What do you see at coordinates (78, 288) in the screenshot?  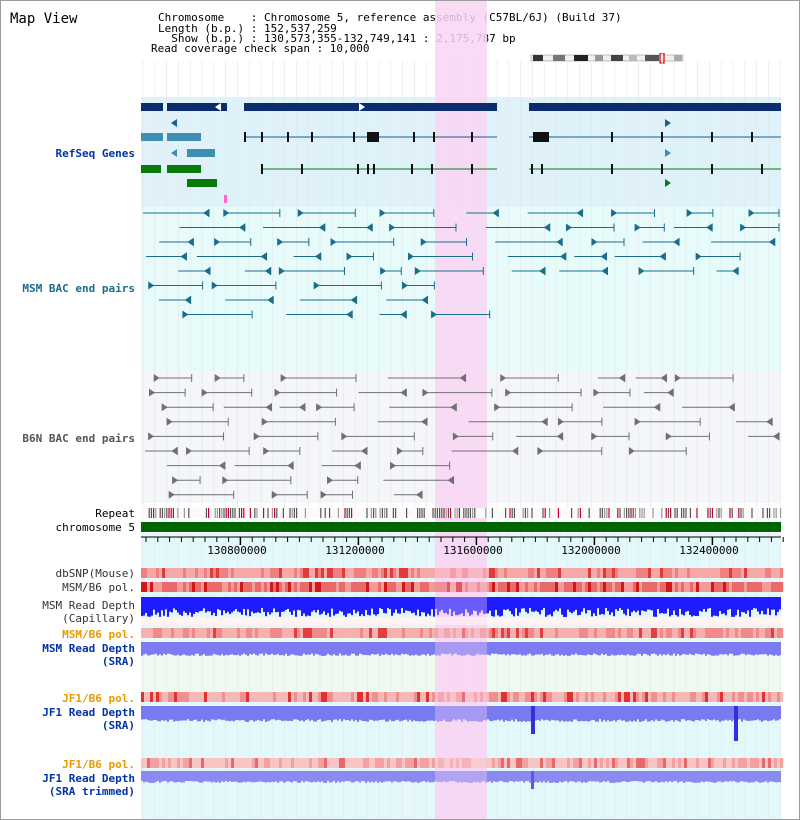 I see `track-label-msm-bac: MSM BAC end pairs` at bounding box center [78, 288].